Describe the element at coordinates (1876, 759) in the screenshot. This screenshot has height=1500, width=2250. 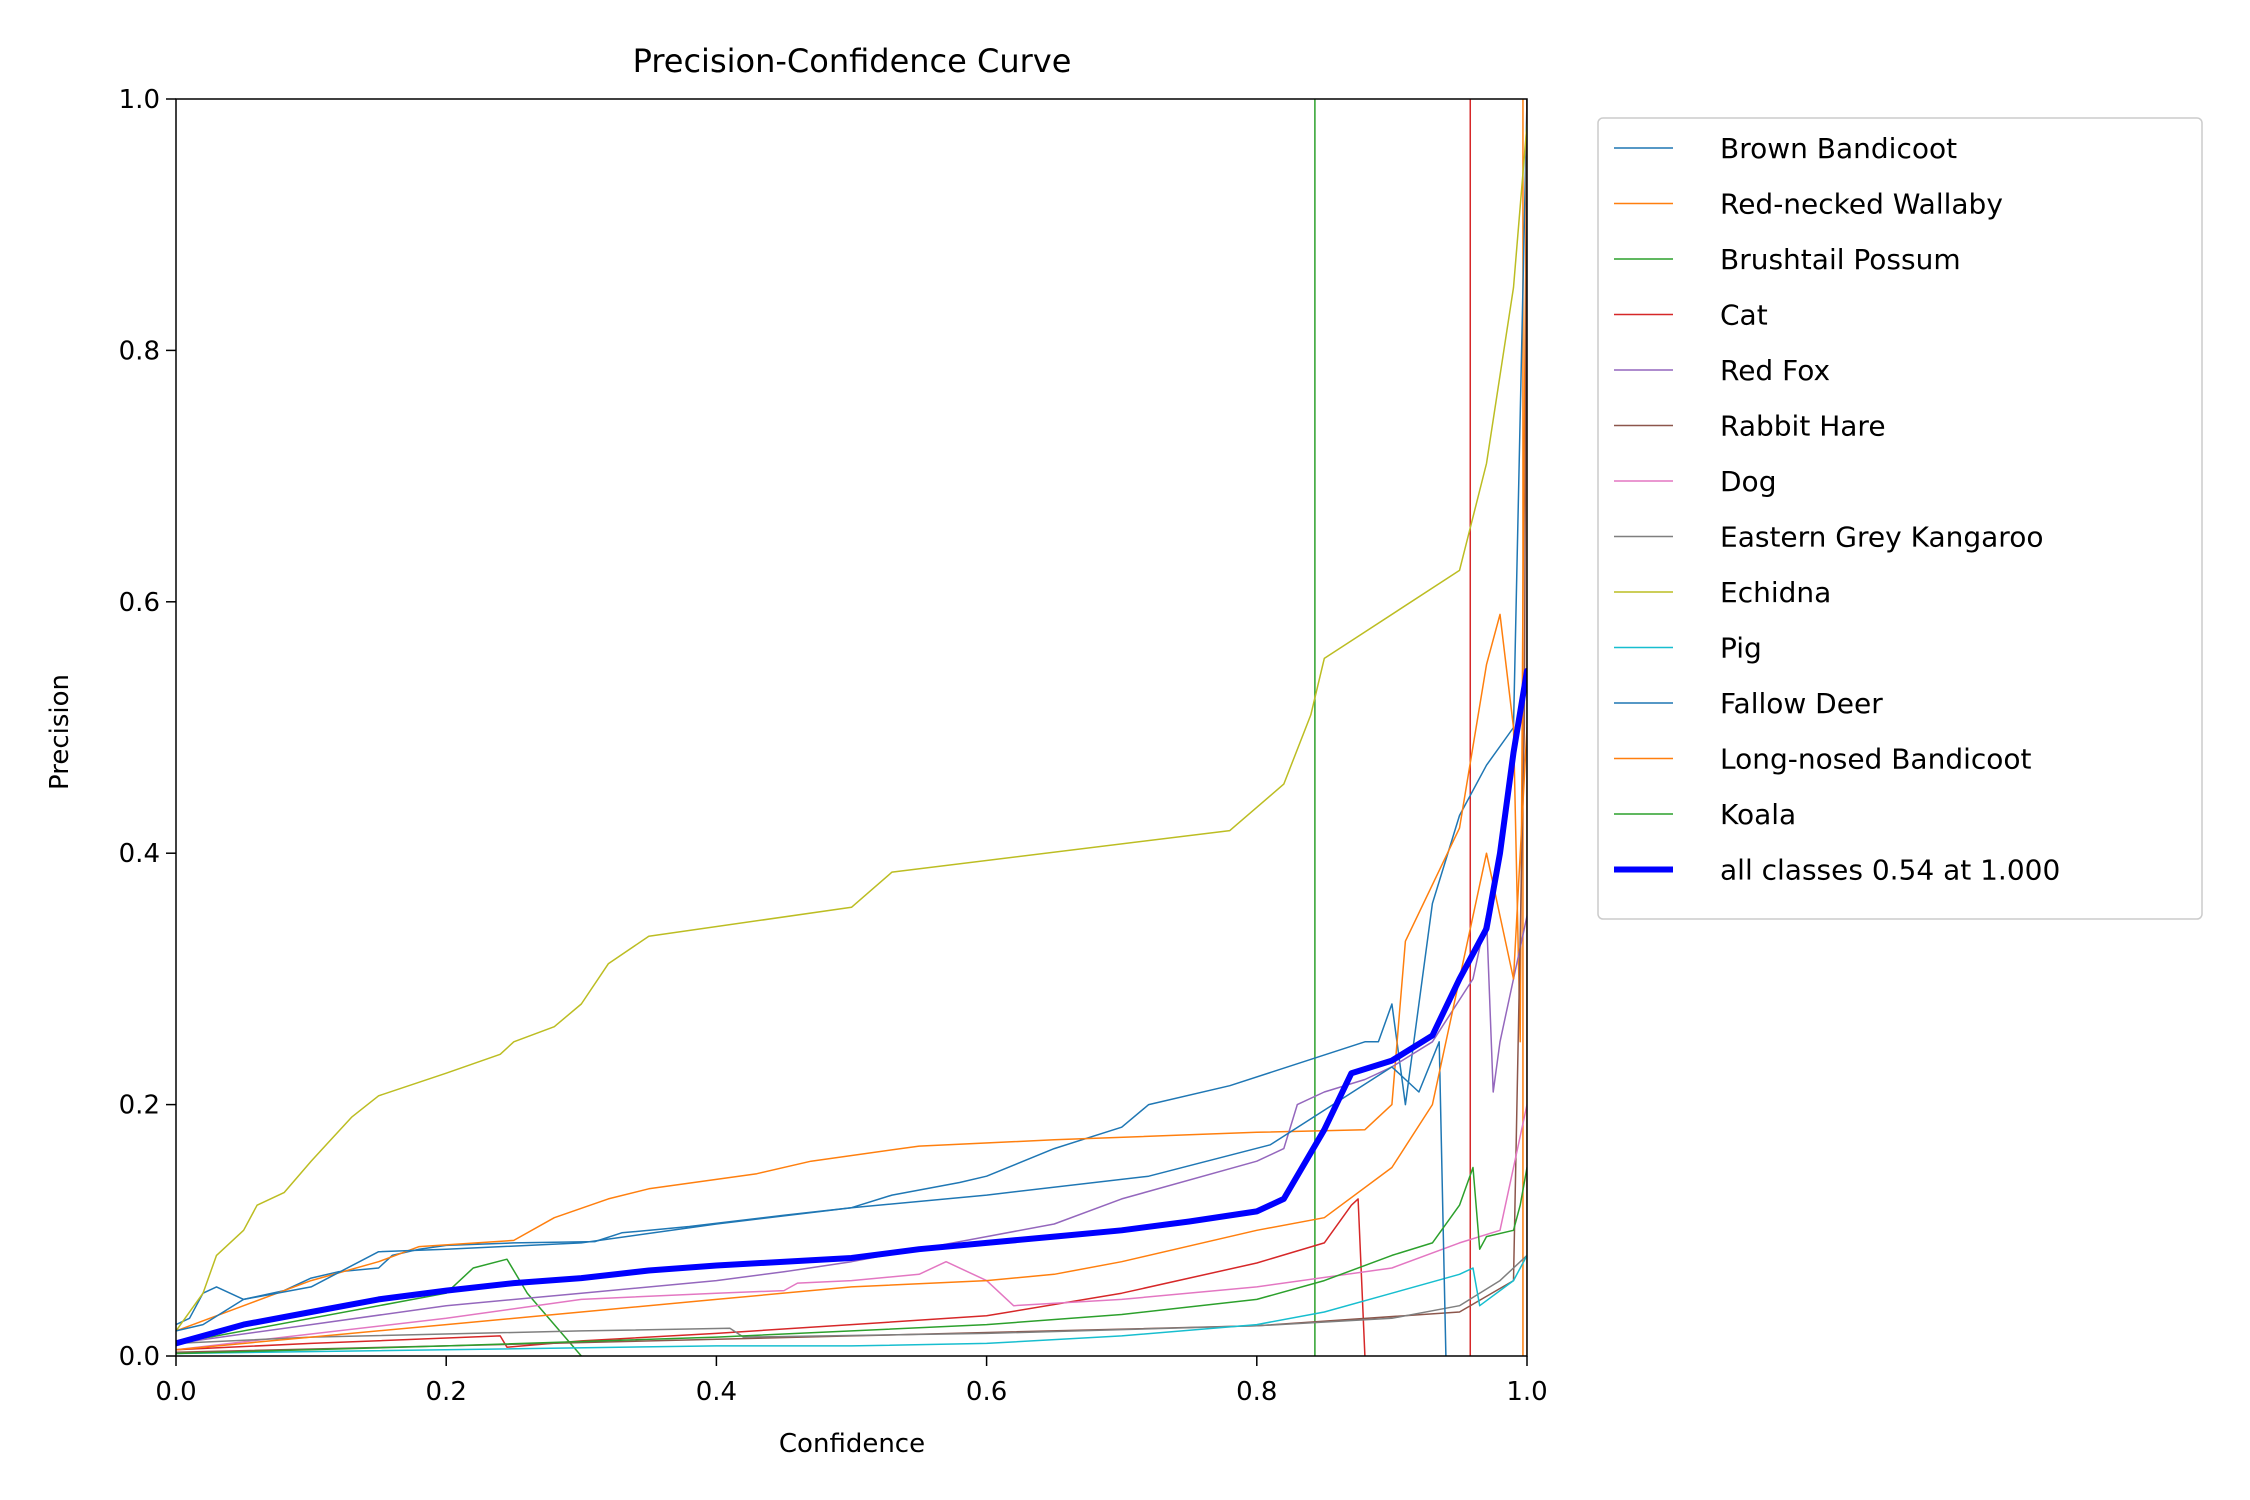
I see `legend-label: Long-nosed Bandicoot` at that location.